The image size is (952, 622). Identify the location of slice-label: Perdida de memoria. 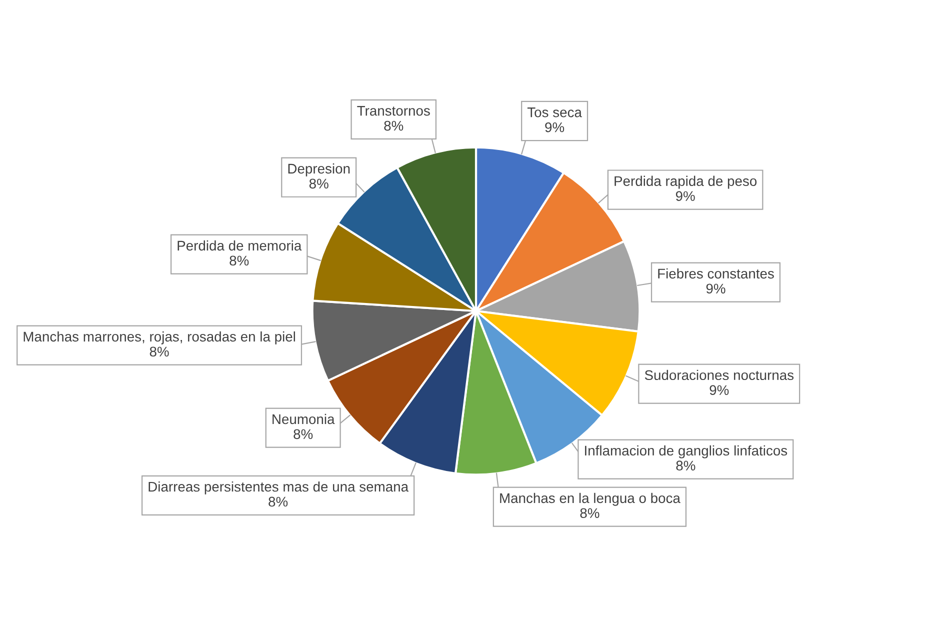
(240, 245).